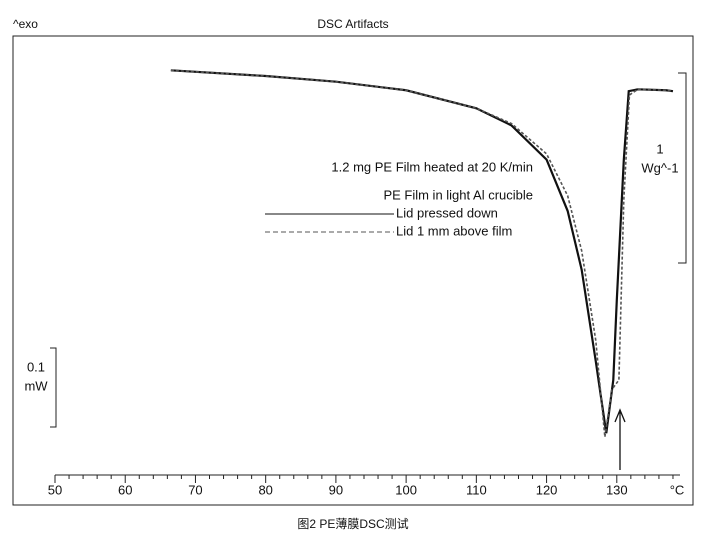 This screenshot has height=546, width=705. I want to click on x-tick-label: 80, so click(265, 489).